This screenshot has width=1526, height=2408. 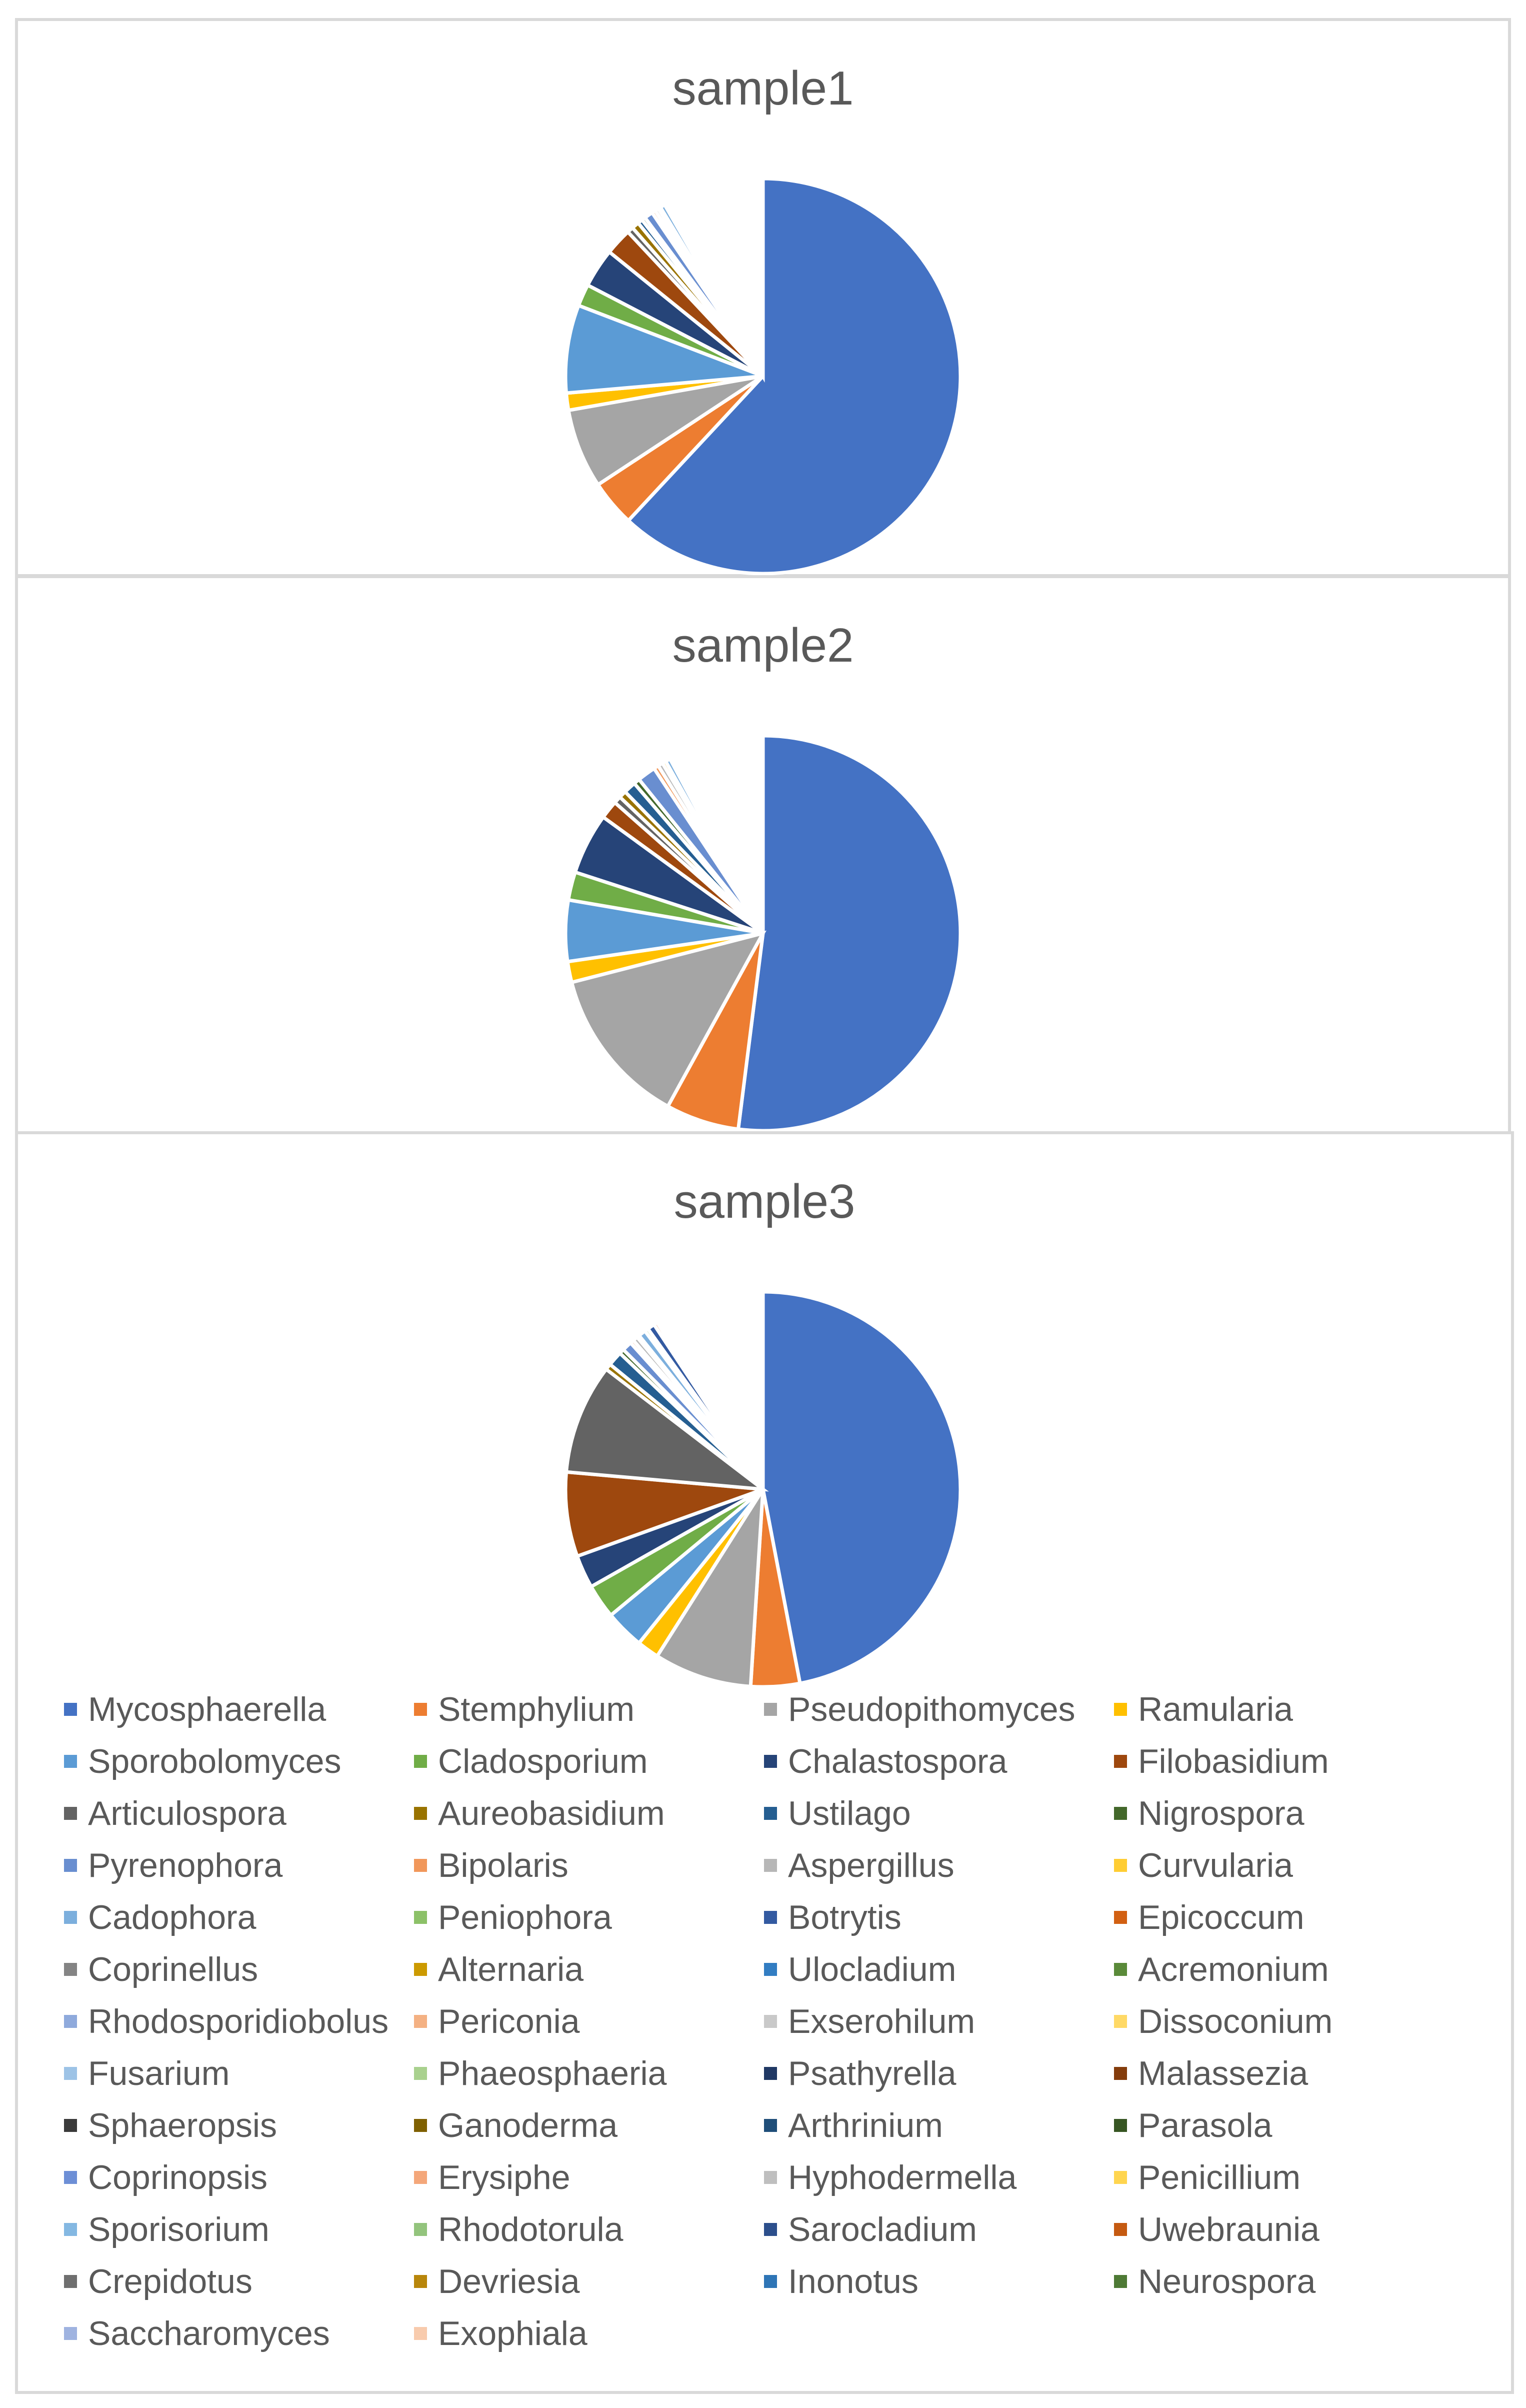 What do you see at coordinates (765, 1201) in the screenshot?
I see `chart-title: sample3` at bounding box center [765, 1201].